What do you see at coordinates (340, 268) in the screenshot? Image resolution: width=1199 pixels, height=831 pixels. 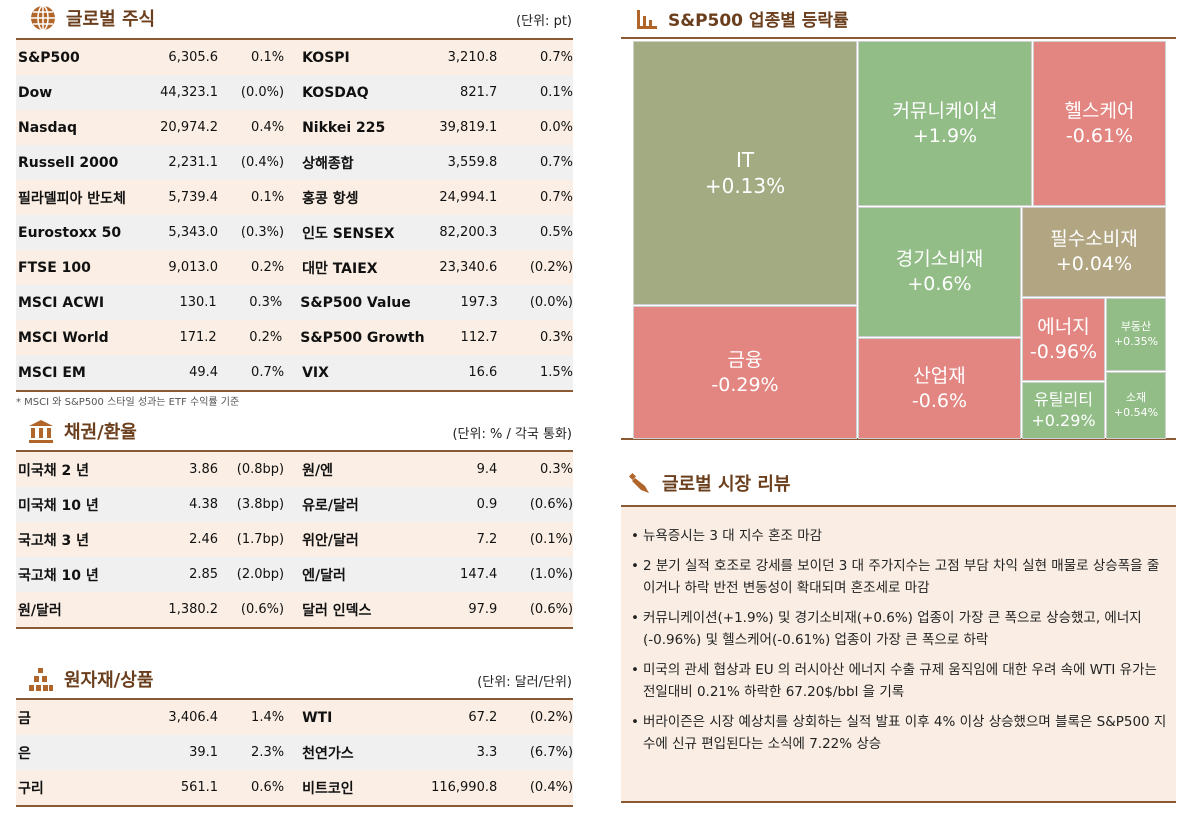 I see `cell-name-2: 대만 TAIEX` at bounding box center [340, 268].